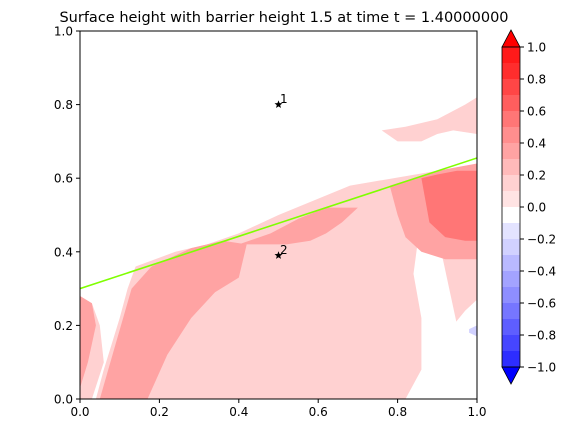 This screenshot has height=433, width=572. Describe the element at coordinates (63, 179) in the screenshot. I see `y-tick-label: 0.6` at that location.